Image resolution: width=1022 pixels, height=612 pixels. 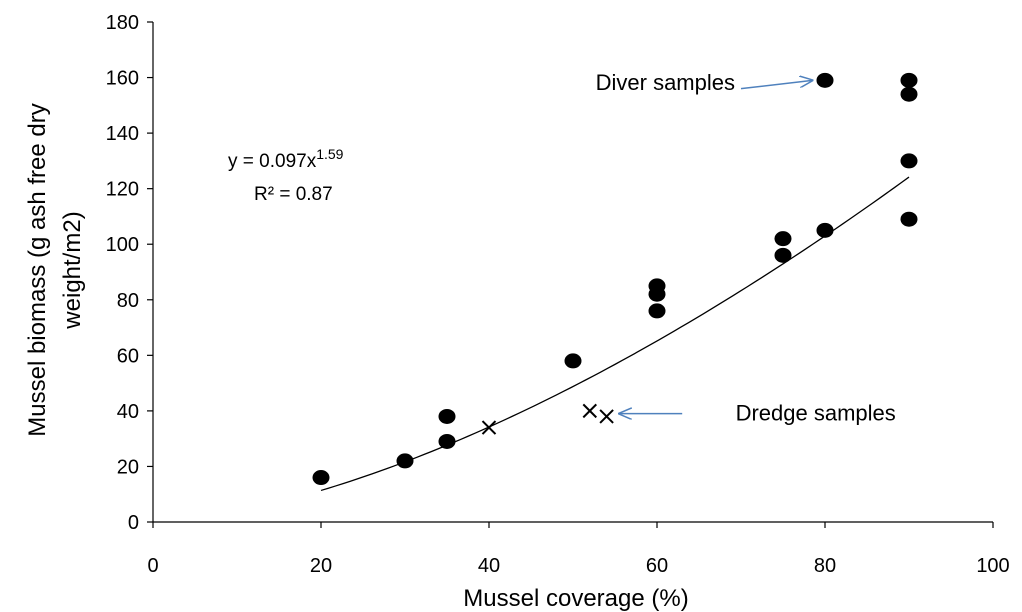 I want to click on x-tick-label: 60, so click(x=657, y=566).